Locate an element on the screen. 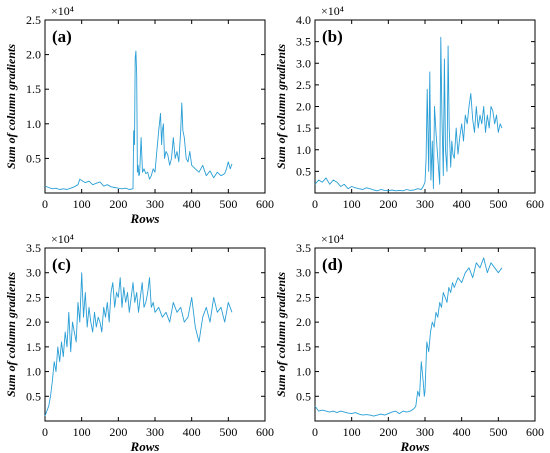 This screenshot has height=453, width=550. y-tick-label: 4.0 is located at coordinates (303, 20).